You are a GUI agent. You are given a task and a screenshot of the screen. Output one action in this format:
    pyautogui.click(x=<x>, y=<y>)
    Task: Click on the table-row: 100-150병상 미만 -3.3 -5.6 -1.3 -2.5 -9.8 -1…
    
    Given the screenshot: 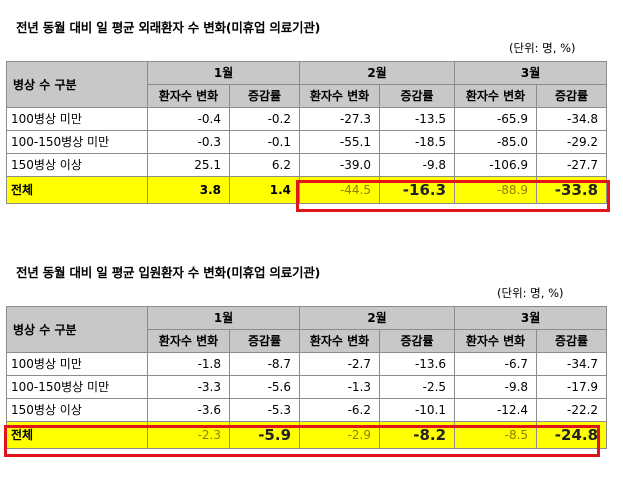 What is the action you would take?
    pyautogui.click(x=307, y=387)
    